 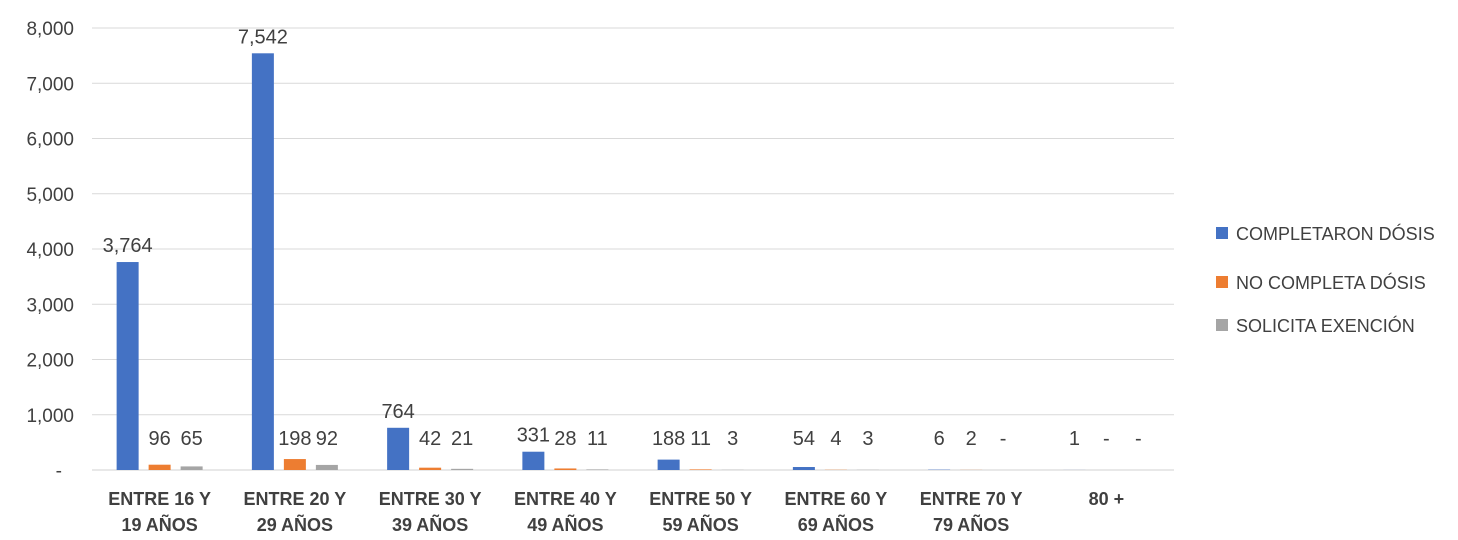 What do you see at coordinates (50, 416) in the screenshot?
I see `y-tick-label: 1,000` at bounding box center [50, 416].